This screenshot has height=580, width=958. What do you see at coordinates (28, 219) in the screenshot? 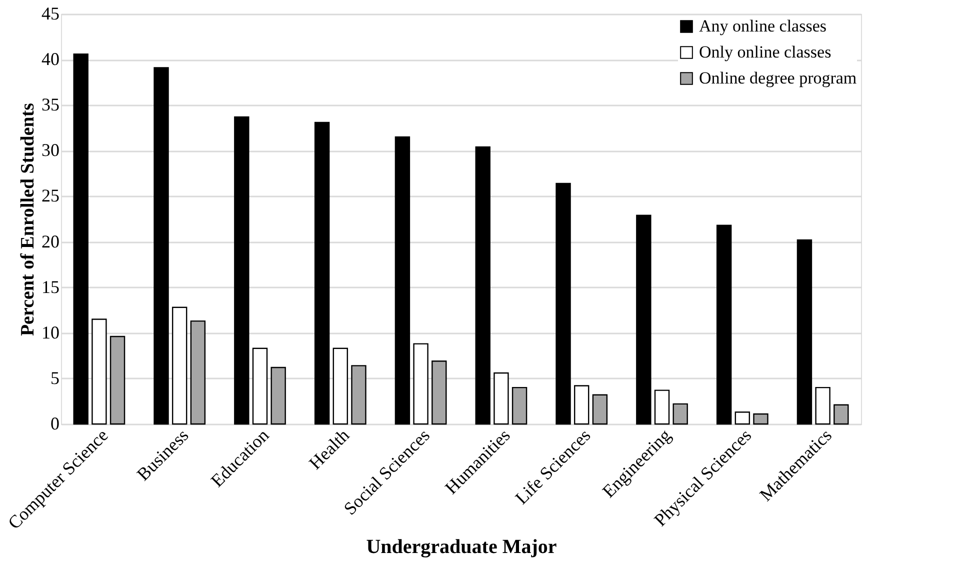
I see `y-axis-title: Percent of Enrolled Students` at bounding box center [28, 219].